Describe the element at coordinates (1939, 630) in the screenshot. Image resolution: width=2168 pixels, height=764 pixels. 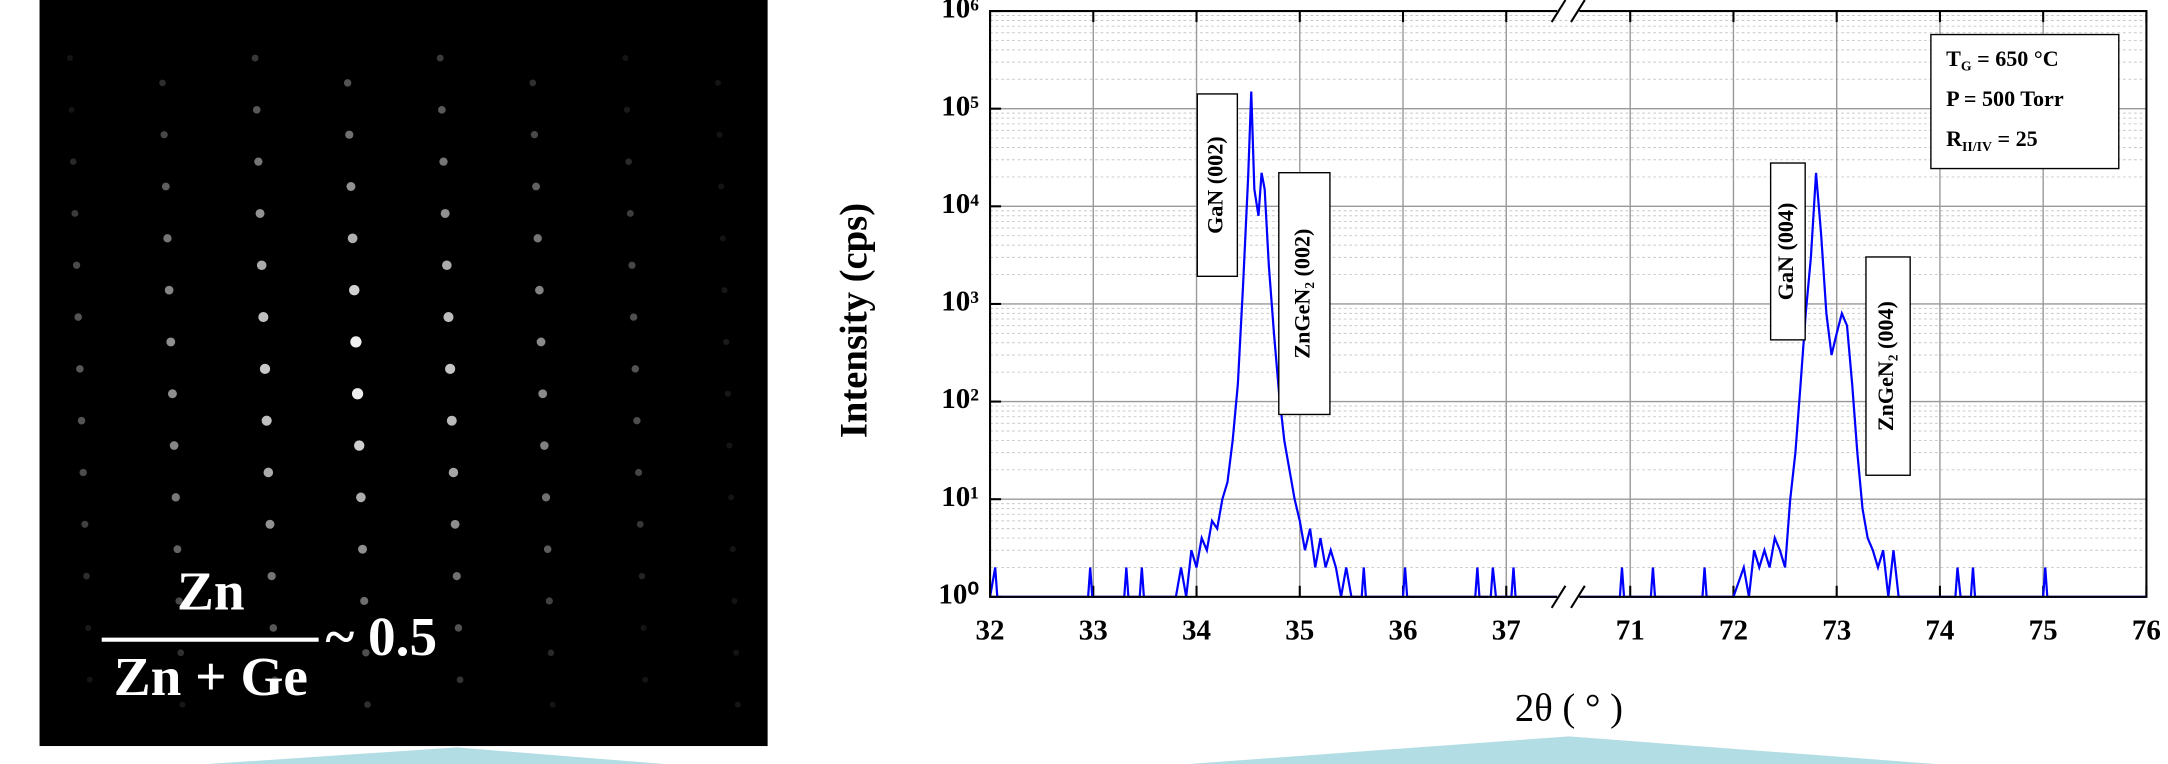
I see `x-tick-label: 74` at that location.